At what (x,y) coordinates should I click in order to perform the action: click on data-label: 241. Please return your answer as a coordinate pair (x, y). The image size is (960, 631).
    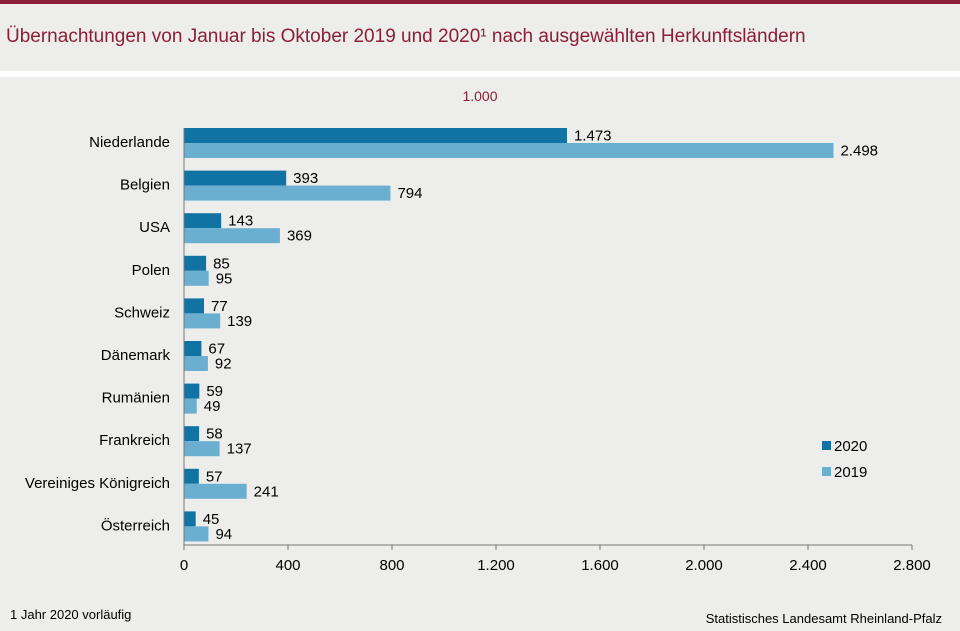
    Looking at the image, I should click on (266, 491).